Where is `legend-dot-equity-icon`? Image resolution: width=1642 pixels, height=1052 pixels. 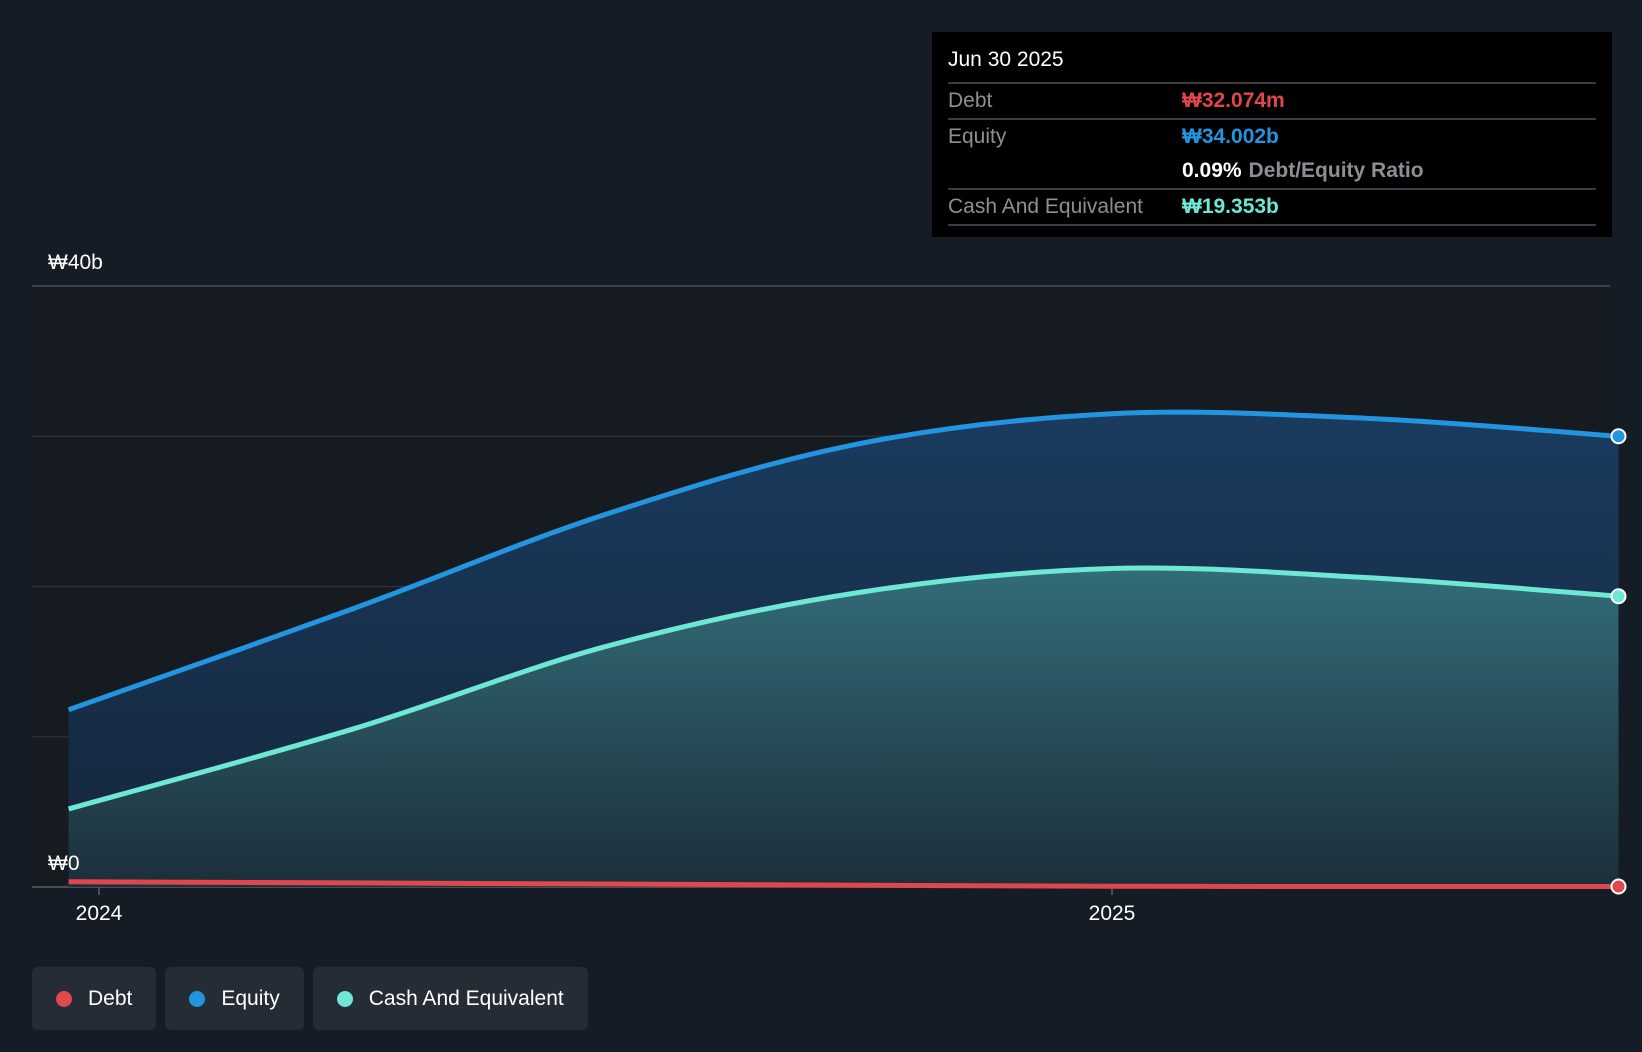
legend-dot-equity-icon is located at coordinates (197, 998).